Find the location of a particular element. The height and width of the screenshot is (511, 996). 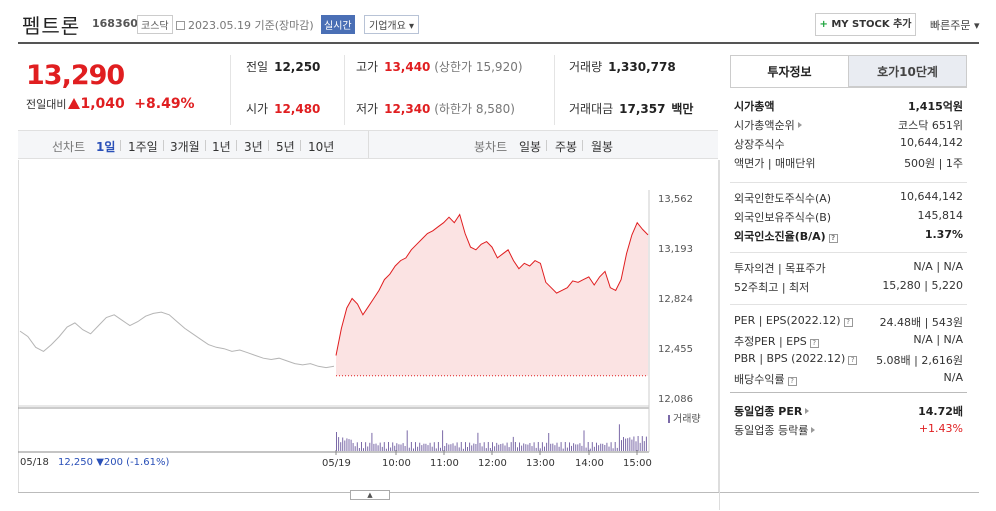

quick-order-dropdown: 빠른주문 ▾ is located at coordinates (955, 25).